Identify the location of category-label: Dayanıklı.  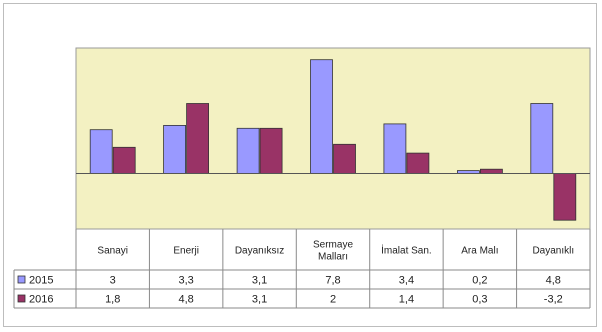
(553, 251).